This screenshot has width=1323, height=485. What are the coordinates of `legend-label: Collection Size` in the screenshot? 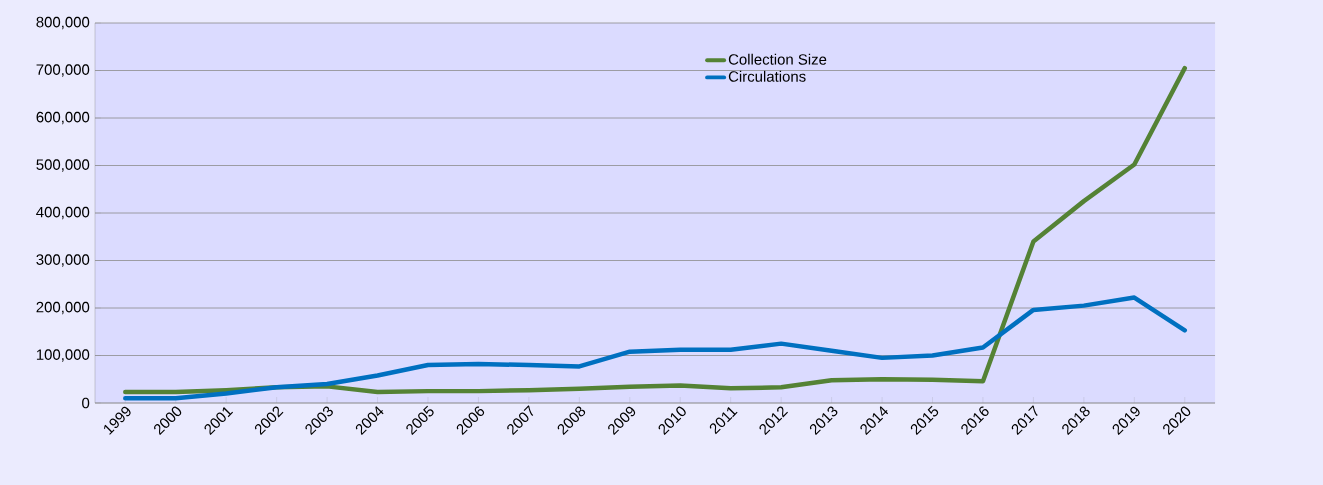 It's located at (777, 59).